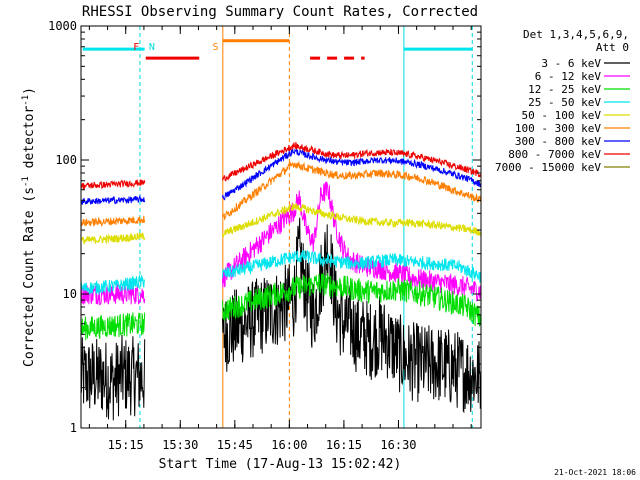 The width and height of the screenshot is (640, 480). I want to click on y-axis-label: Corrected Count Rate (s-1 detector-1), so click(29, 227).